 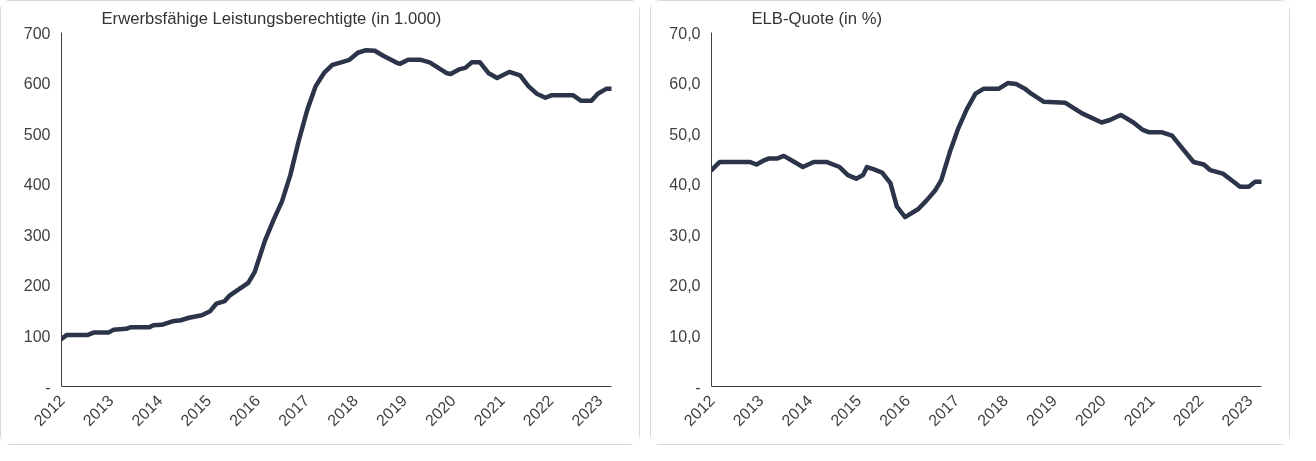 I want to click on y-tick-label: 600, so click(x=37, y=84).